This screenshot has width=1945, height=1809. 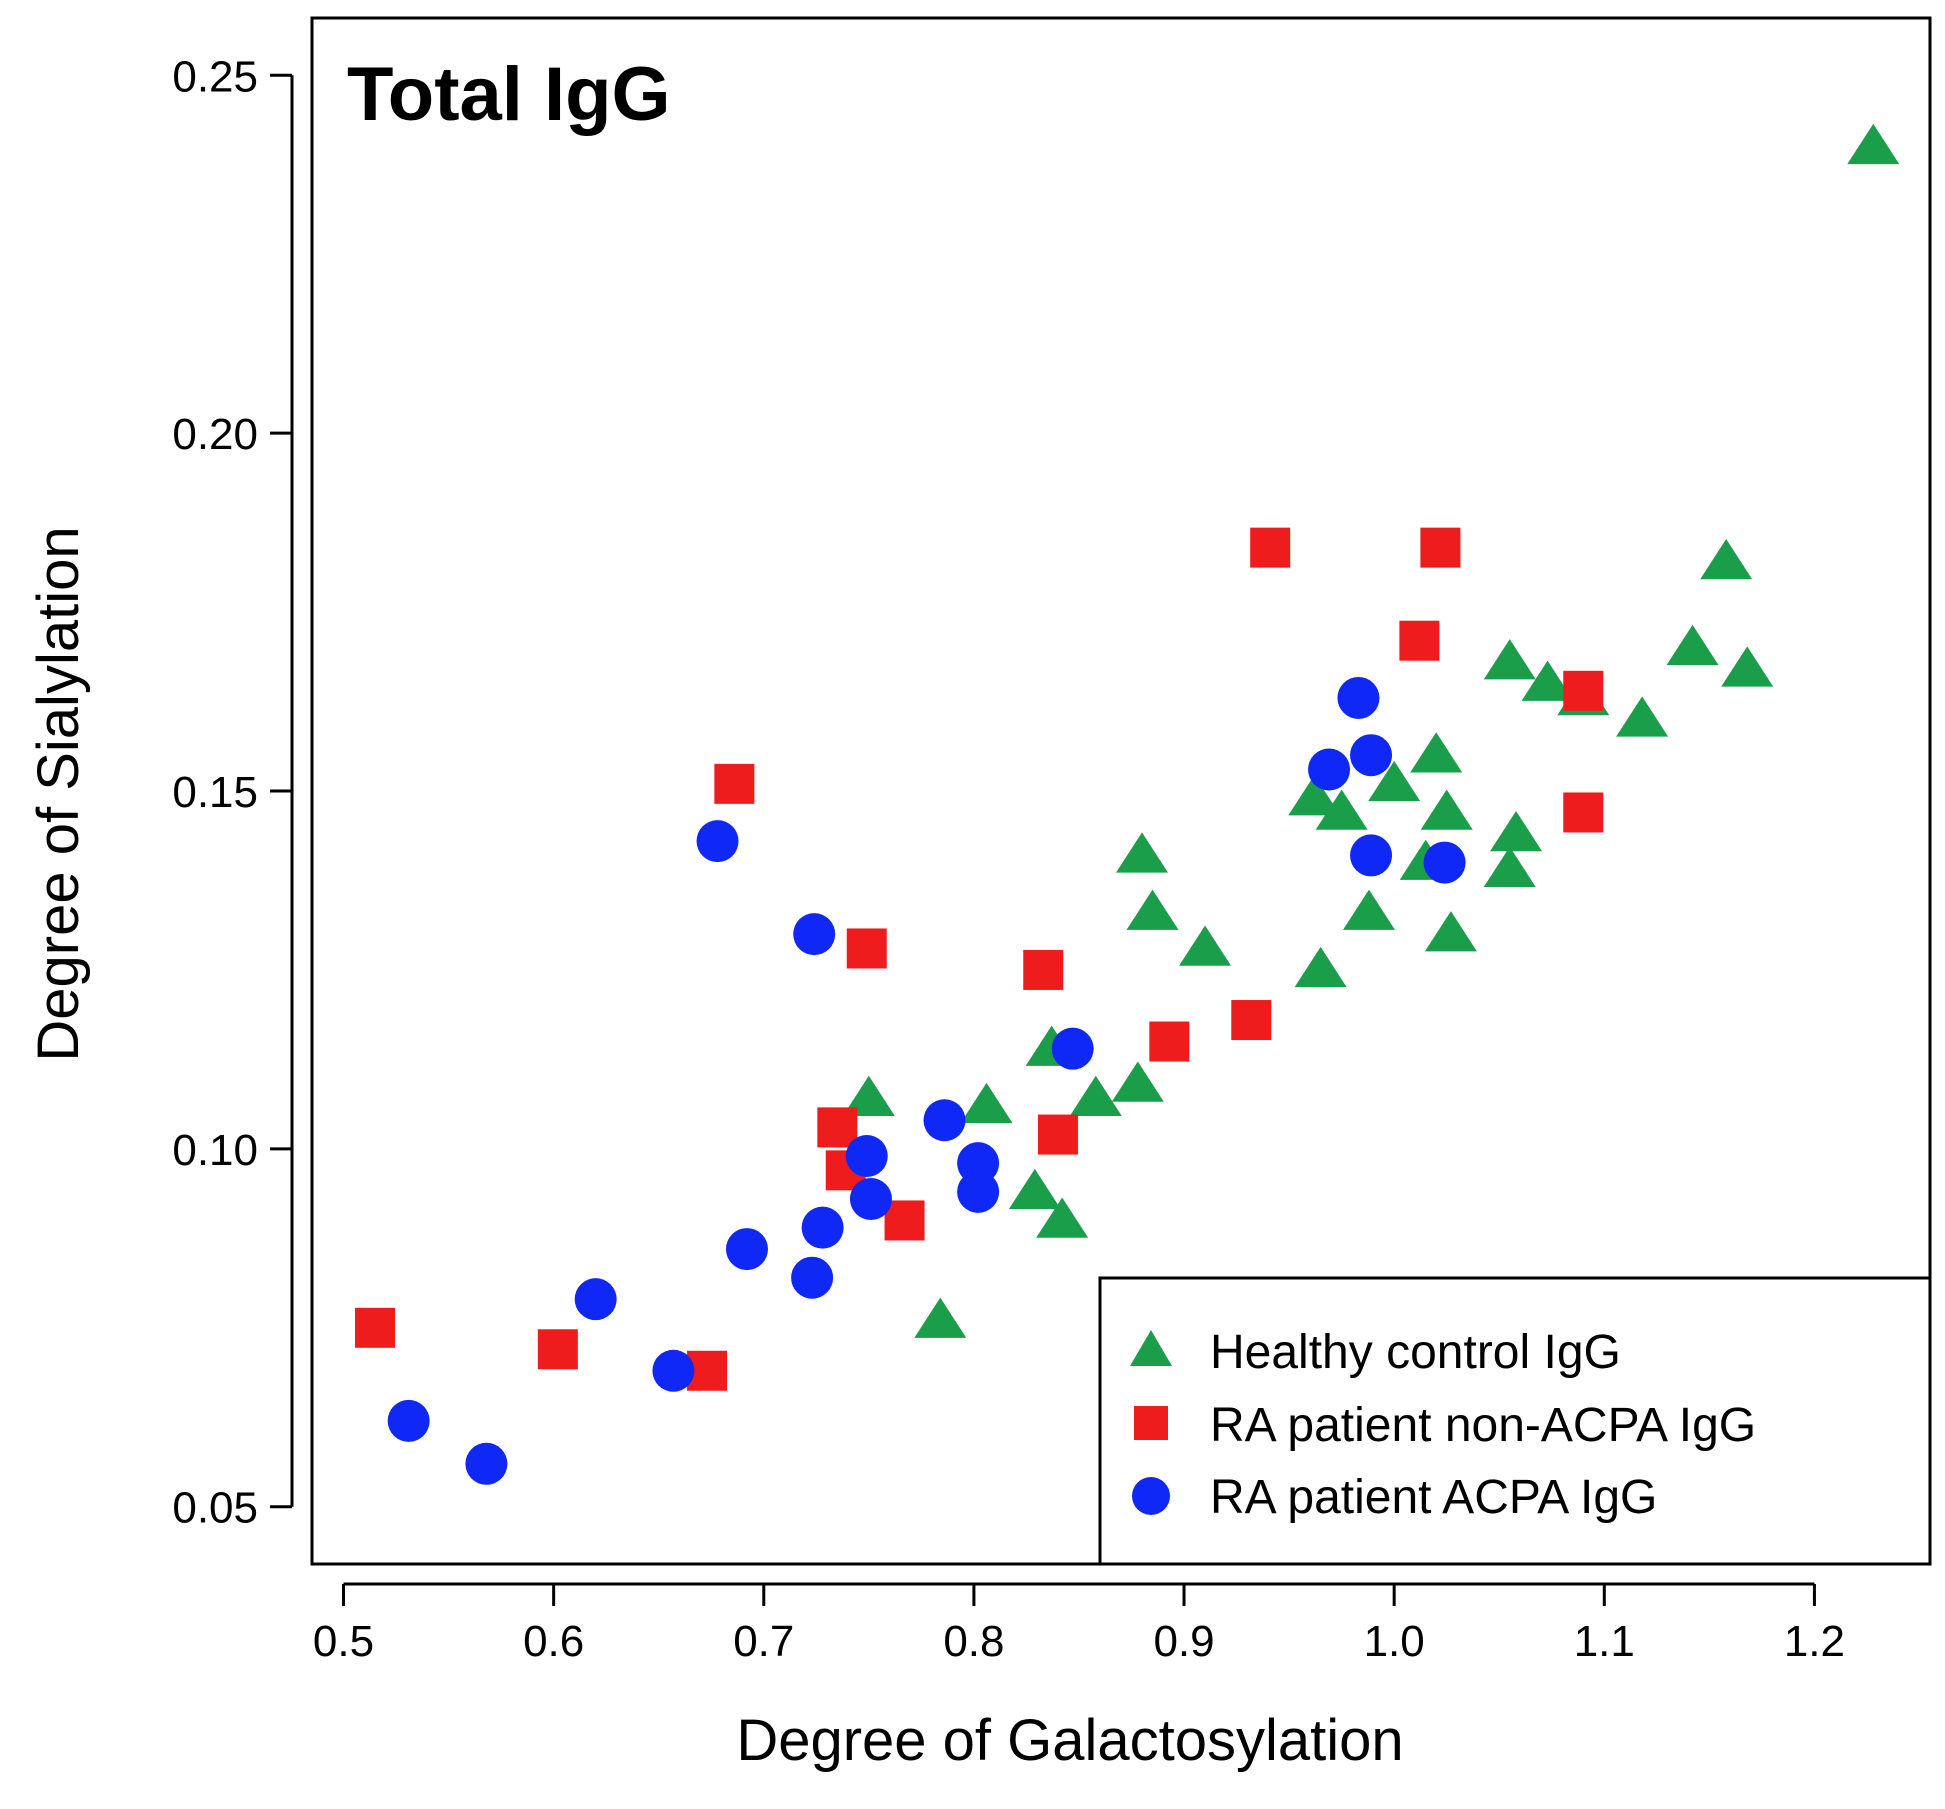 What do you see at coordinates (763, 1641) in the screenshot?
I see `x-tick-label: 0.7` at bounding box center [763, 1641].